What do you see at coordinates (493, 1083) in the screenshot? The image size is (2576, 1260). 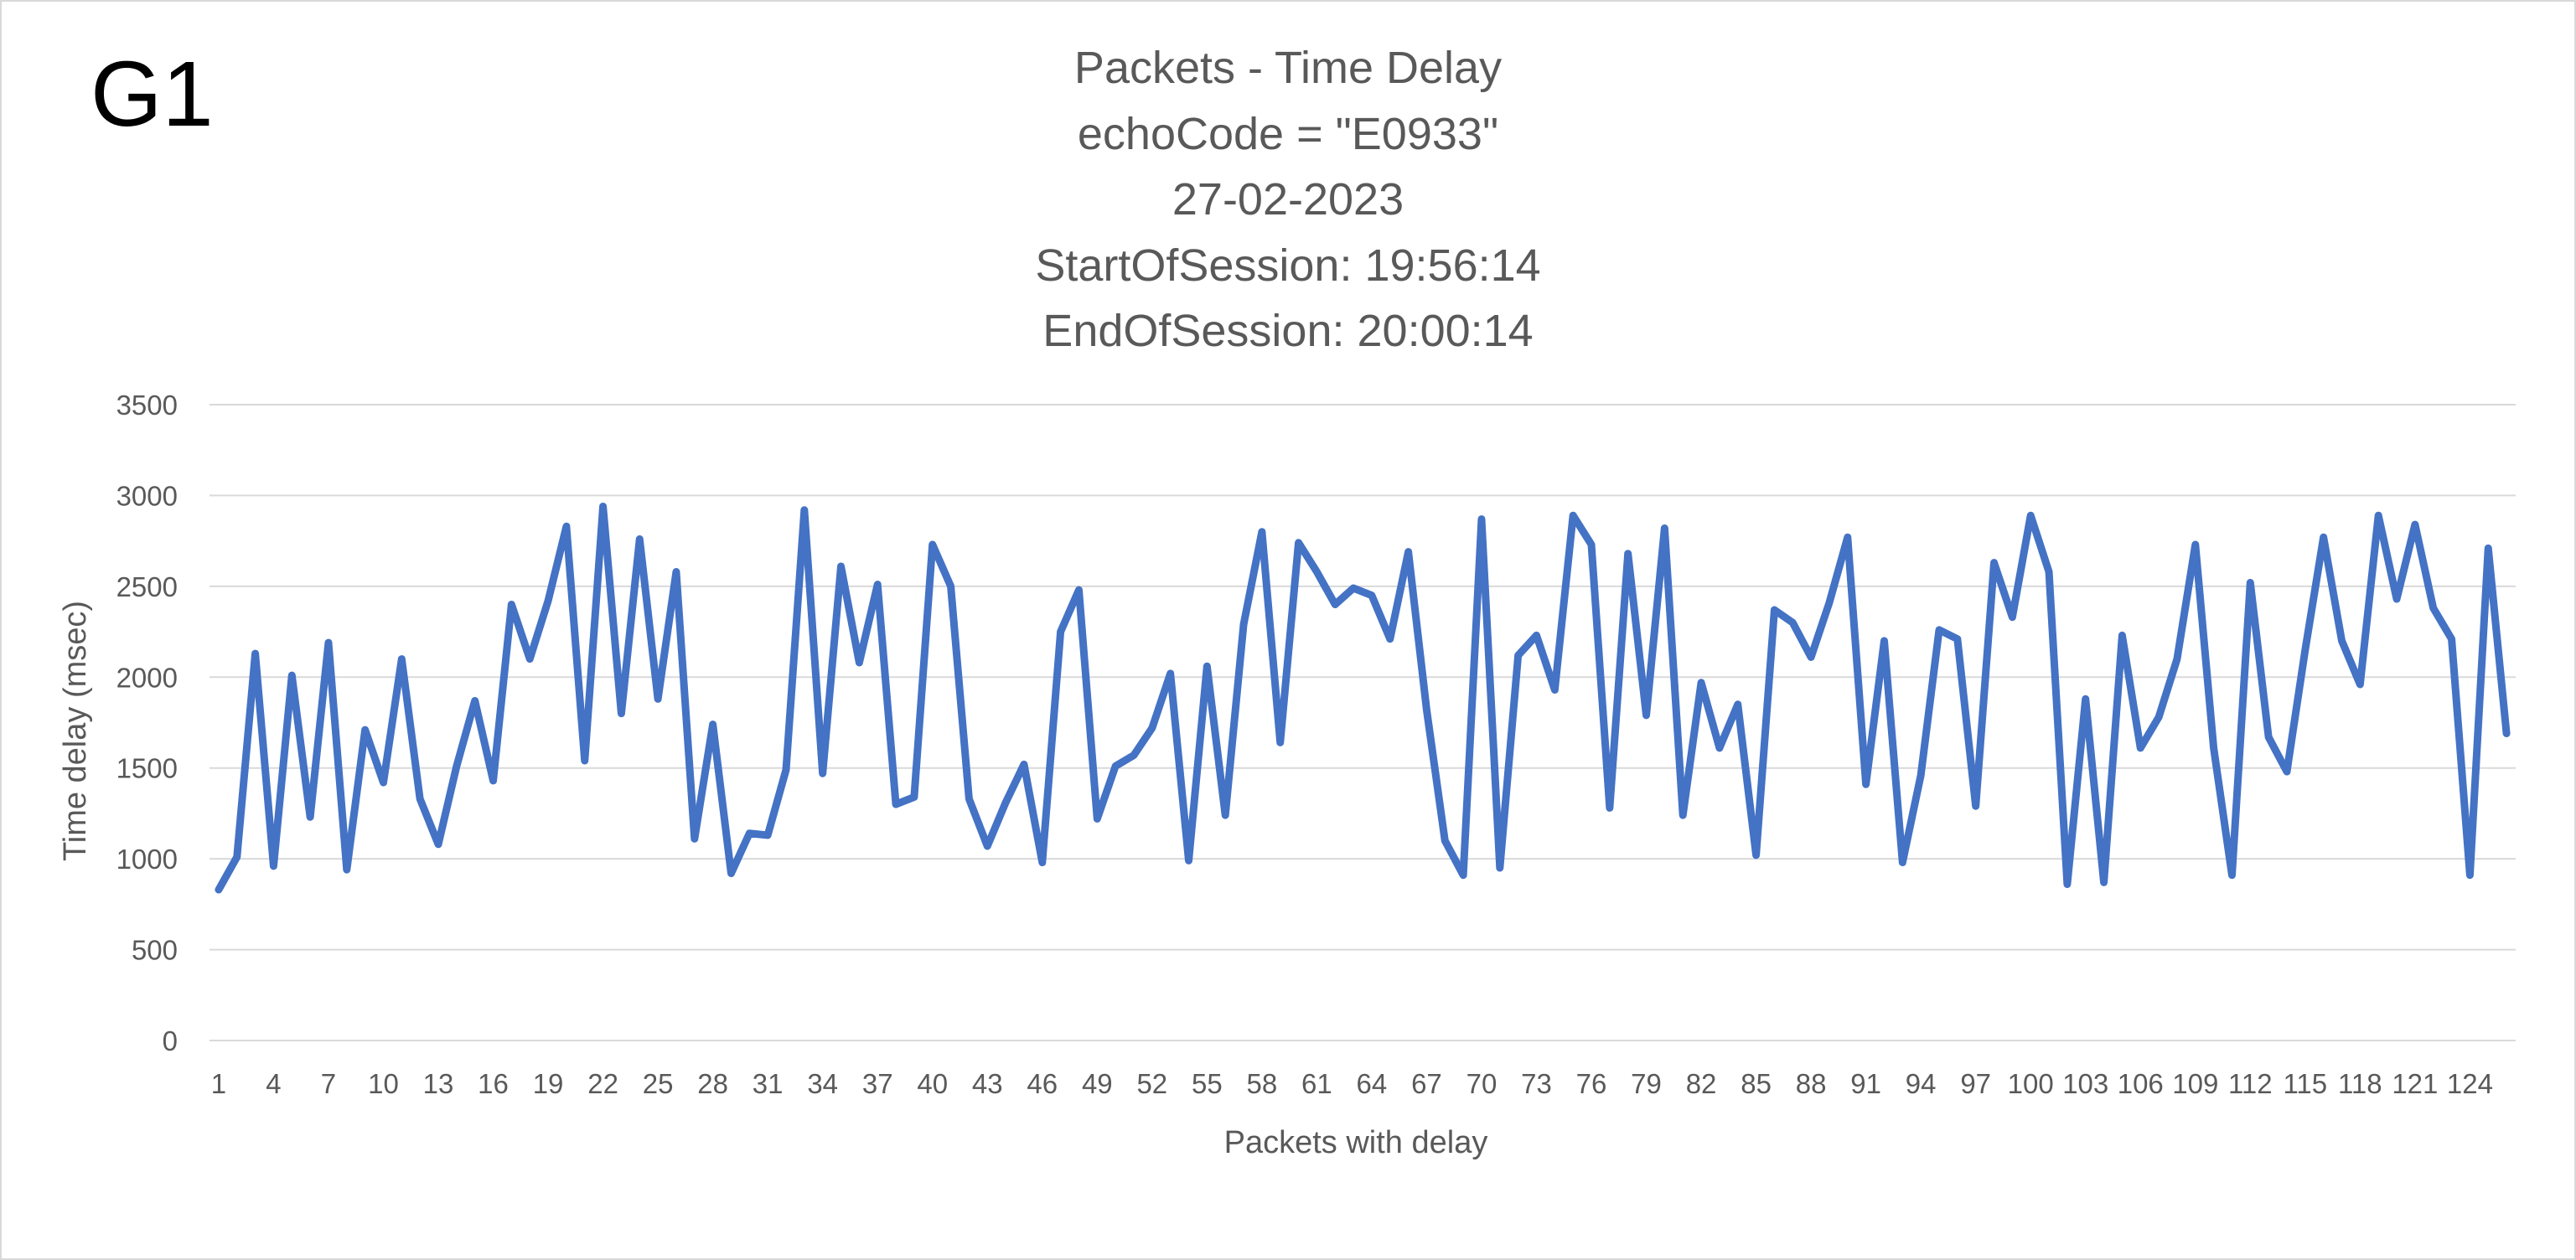 I see `x-tick-label: 16` at bounding box center [493, 1083].